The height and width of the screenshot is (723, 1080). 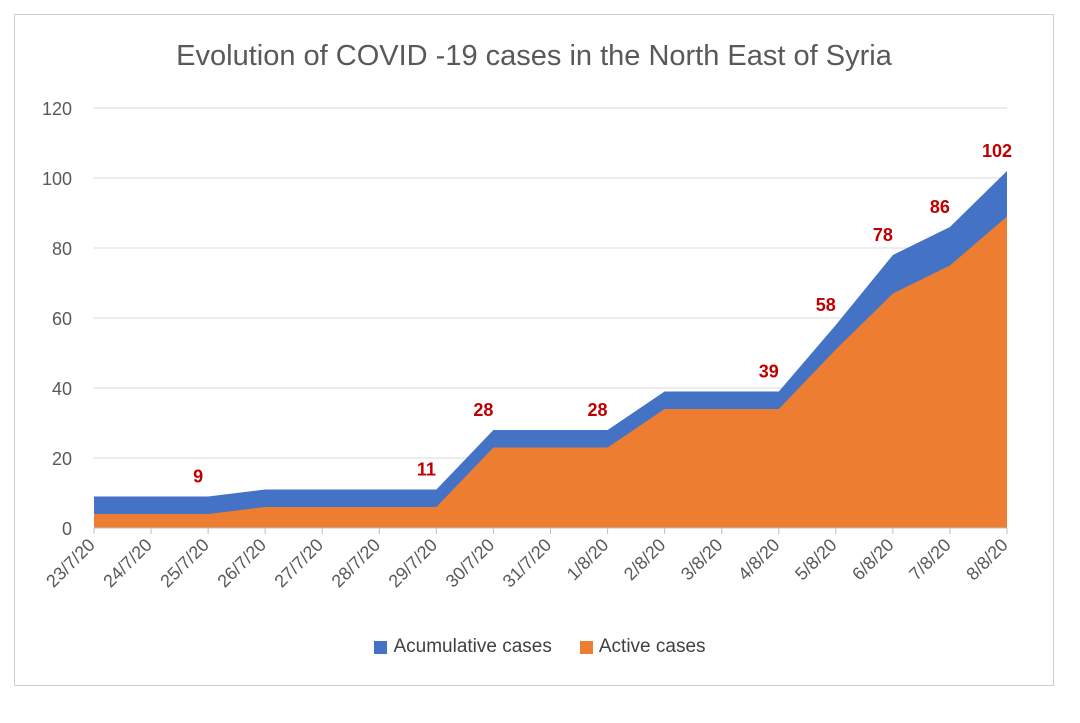 I want to click on y-tick-label: 20, so click(x=62, y=459).